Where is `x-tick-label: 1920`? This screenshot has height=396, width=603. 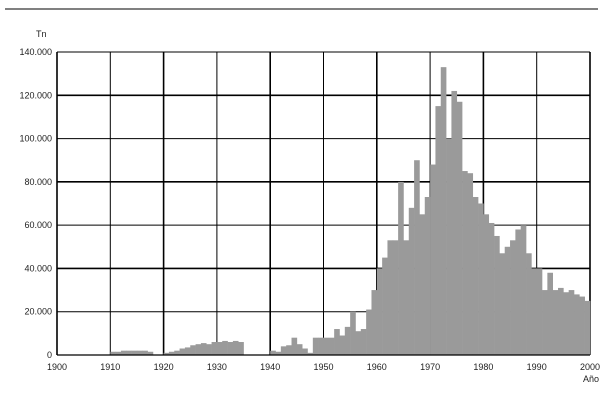
x-tick-label: 1920 is located at coordinates (164, 367).